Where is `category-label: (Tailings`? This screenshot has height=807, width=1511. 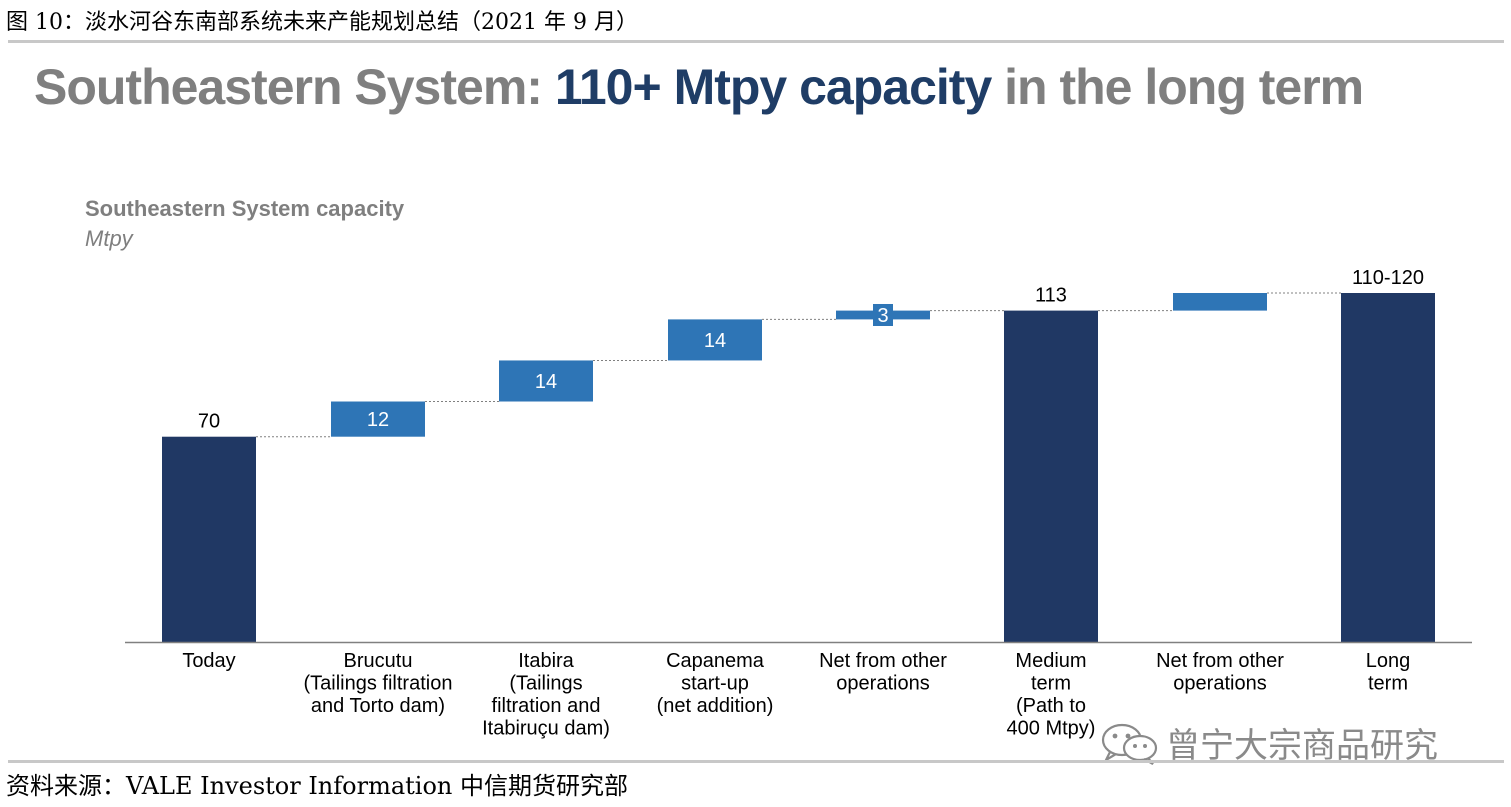
category-label: (Tailings is located at coordinates (545, 684).